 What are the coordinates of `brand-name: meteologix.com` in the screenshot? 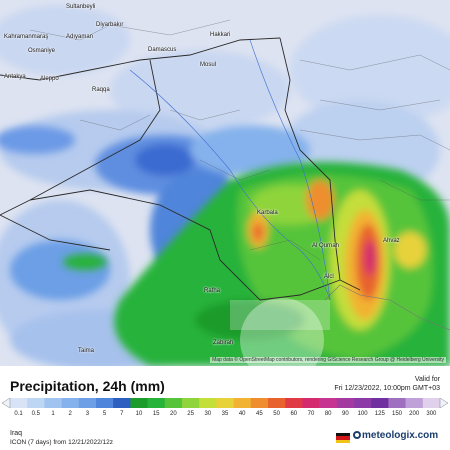 It's located at (400, 435).